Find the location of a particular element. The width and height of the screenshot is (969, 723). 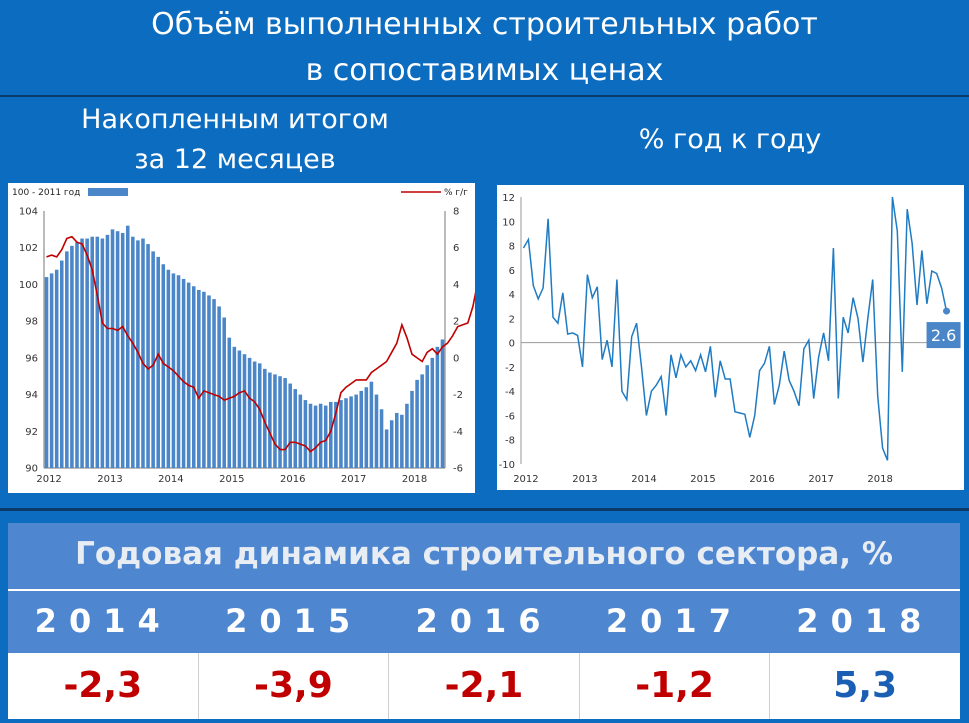

y-tick-label: 94 is located at coordinates (31, 395).